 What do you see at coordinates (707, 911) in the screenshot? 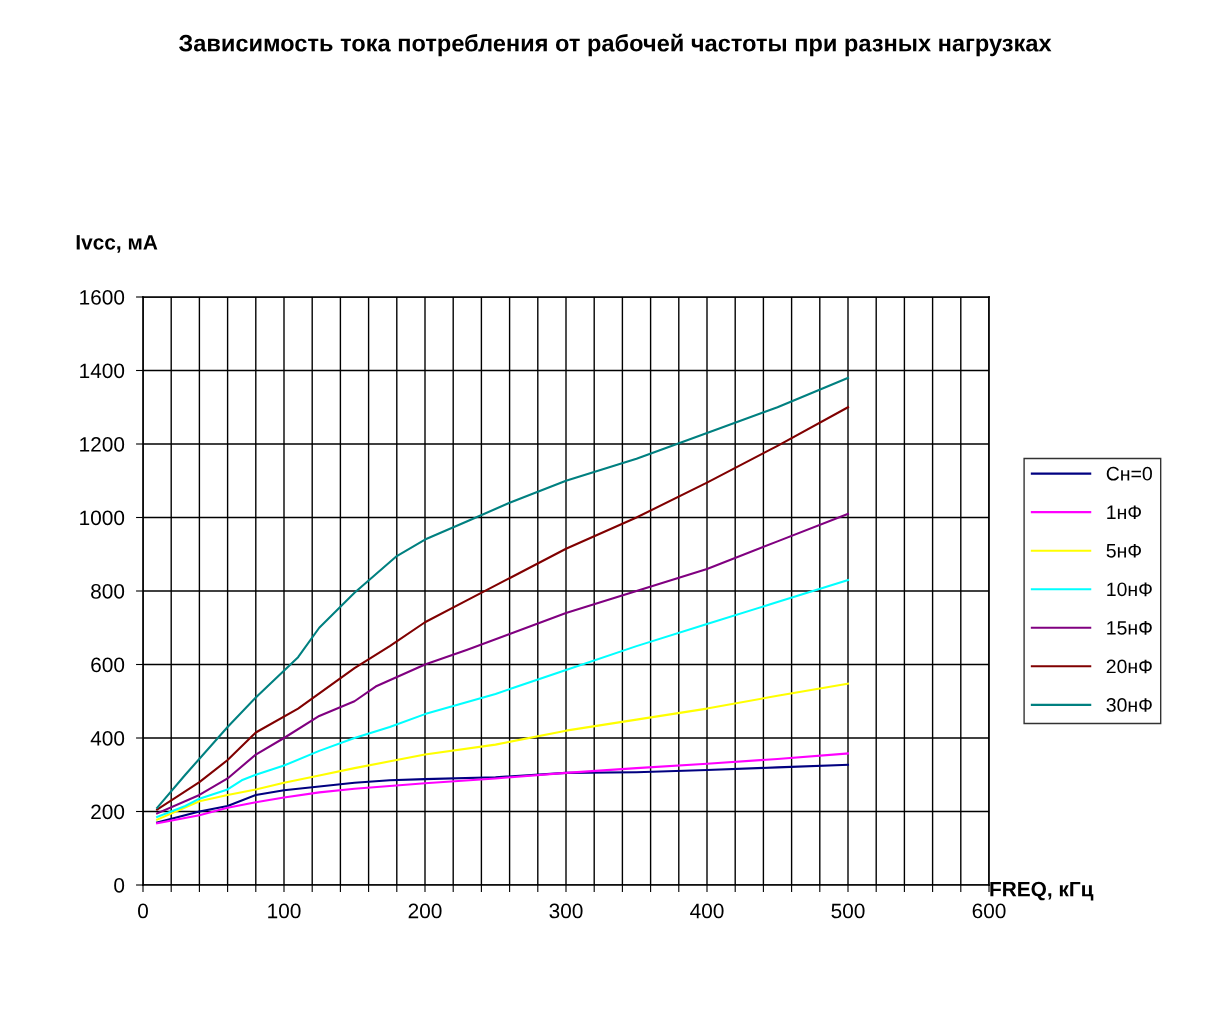
I see `x-tick-label: 400` at bounding box center [707, 911].